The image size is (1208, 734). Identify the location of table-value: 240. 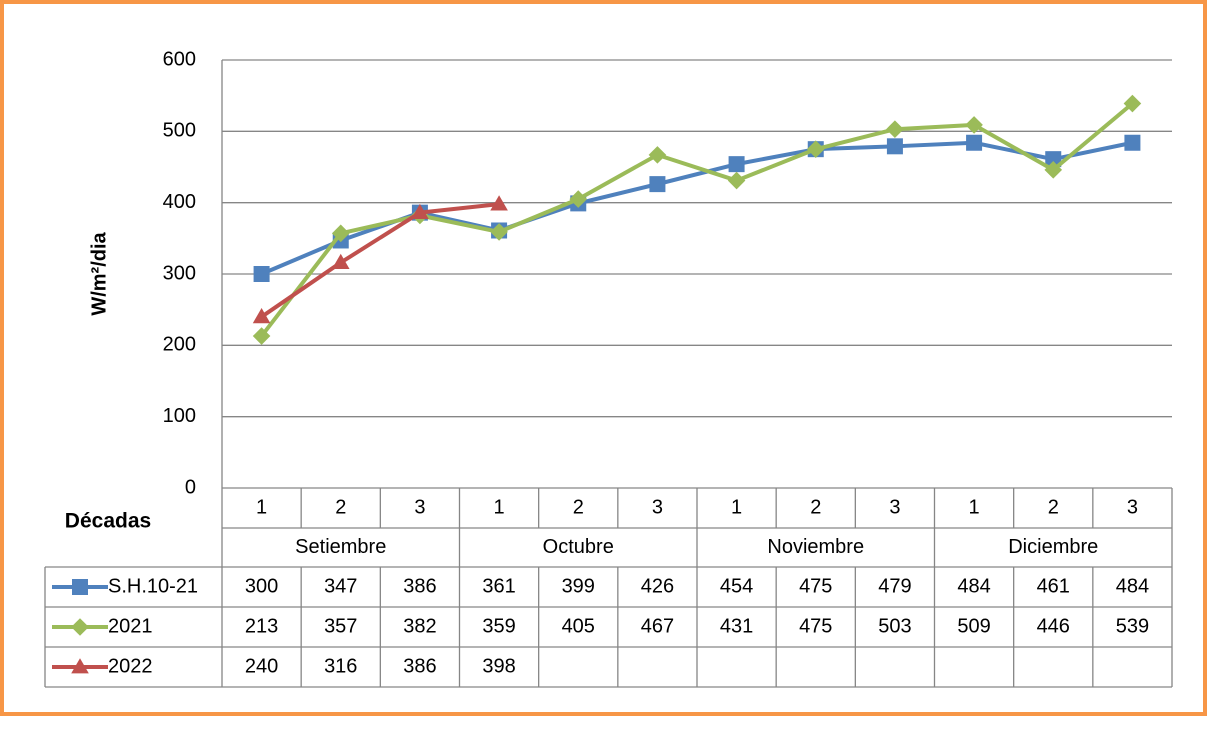
(261, 666).